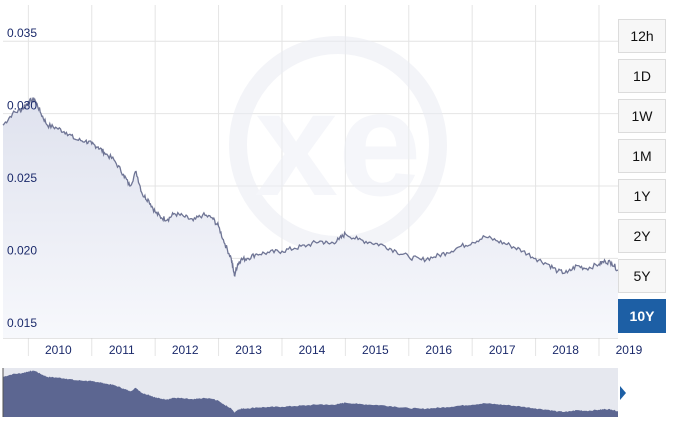 This screenshot has height=431, width=674. Describe the element at coordinates (565, 350) in the screenshot. I see `x-tick-label: 2018` at that location.